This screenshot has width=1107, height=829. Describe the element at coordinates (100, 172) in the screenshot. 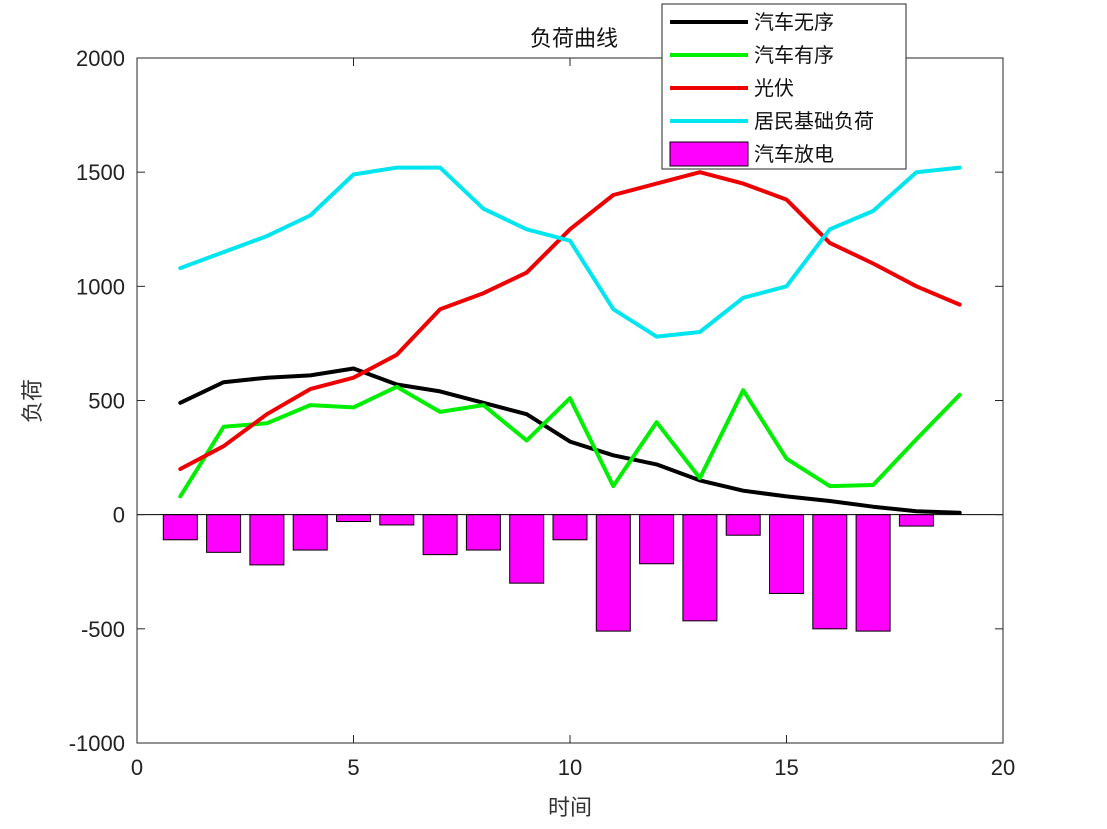

I see `y-tick-label: 1500` at that location.